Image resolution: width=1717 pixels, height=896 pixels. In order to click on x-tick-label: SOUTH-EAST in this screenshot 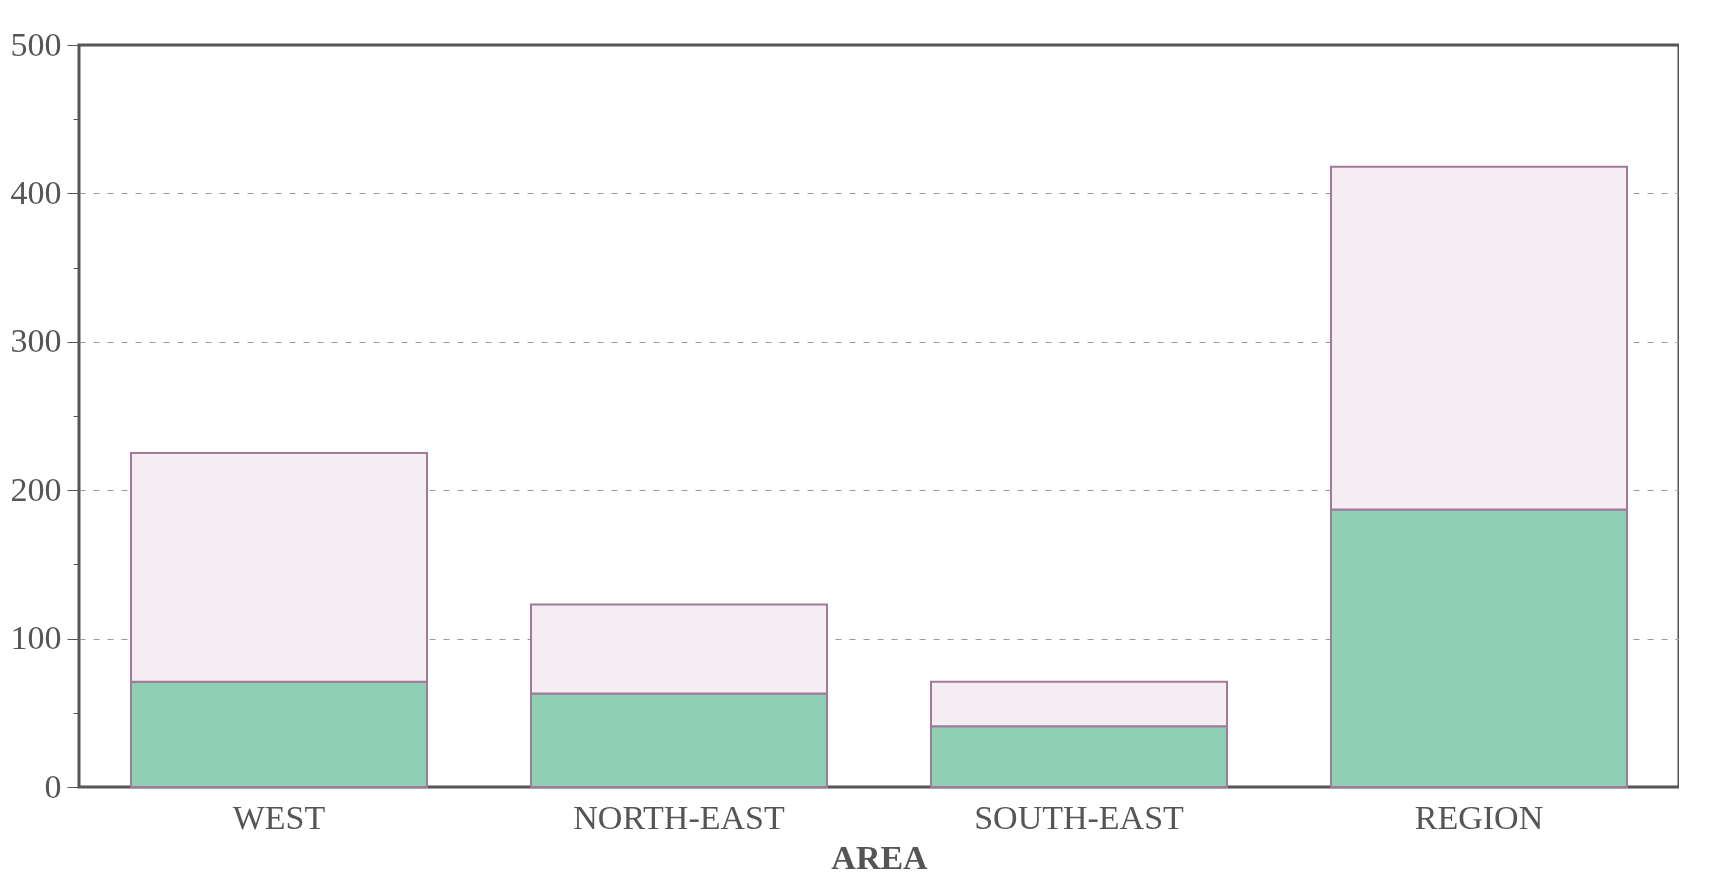, I will do `click(1079, 817)`.